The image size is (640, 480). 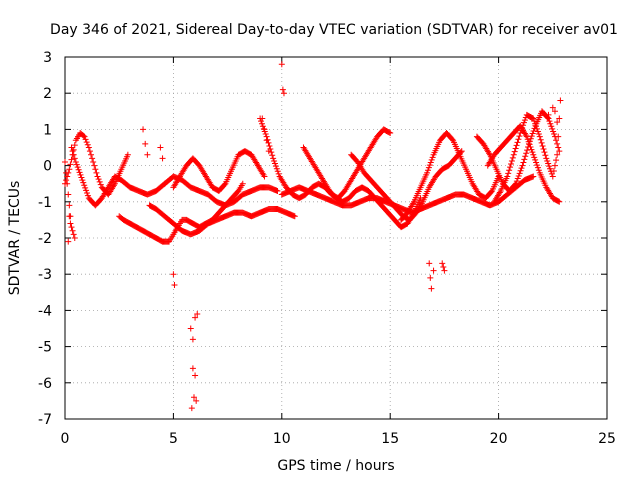 I want to click on y-tick-label: -5, so click(x=45, y=348).